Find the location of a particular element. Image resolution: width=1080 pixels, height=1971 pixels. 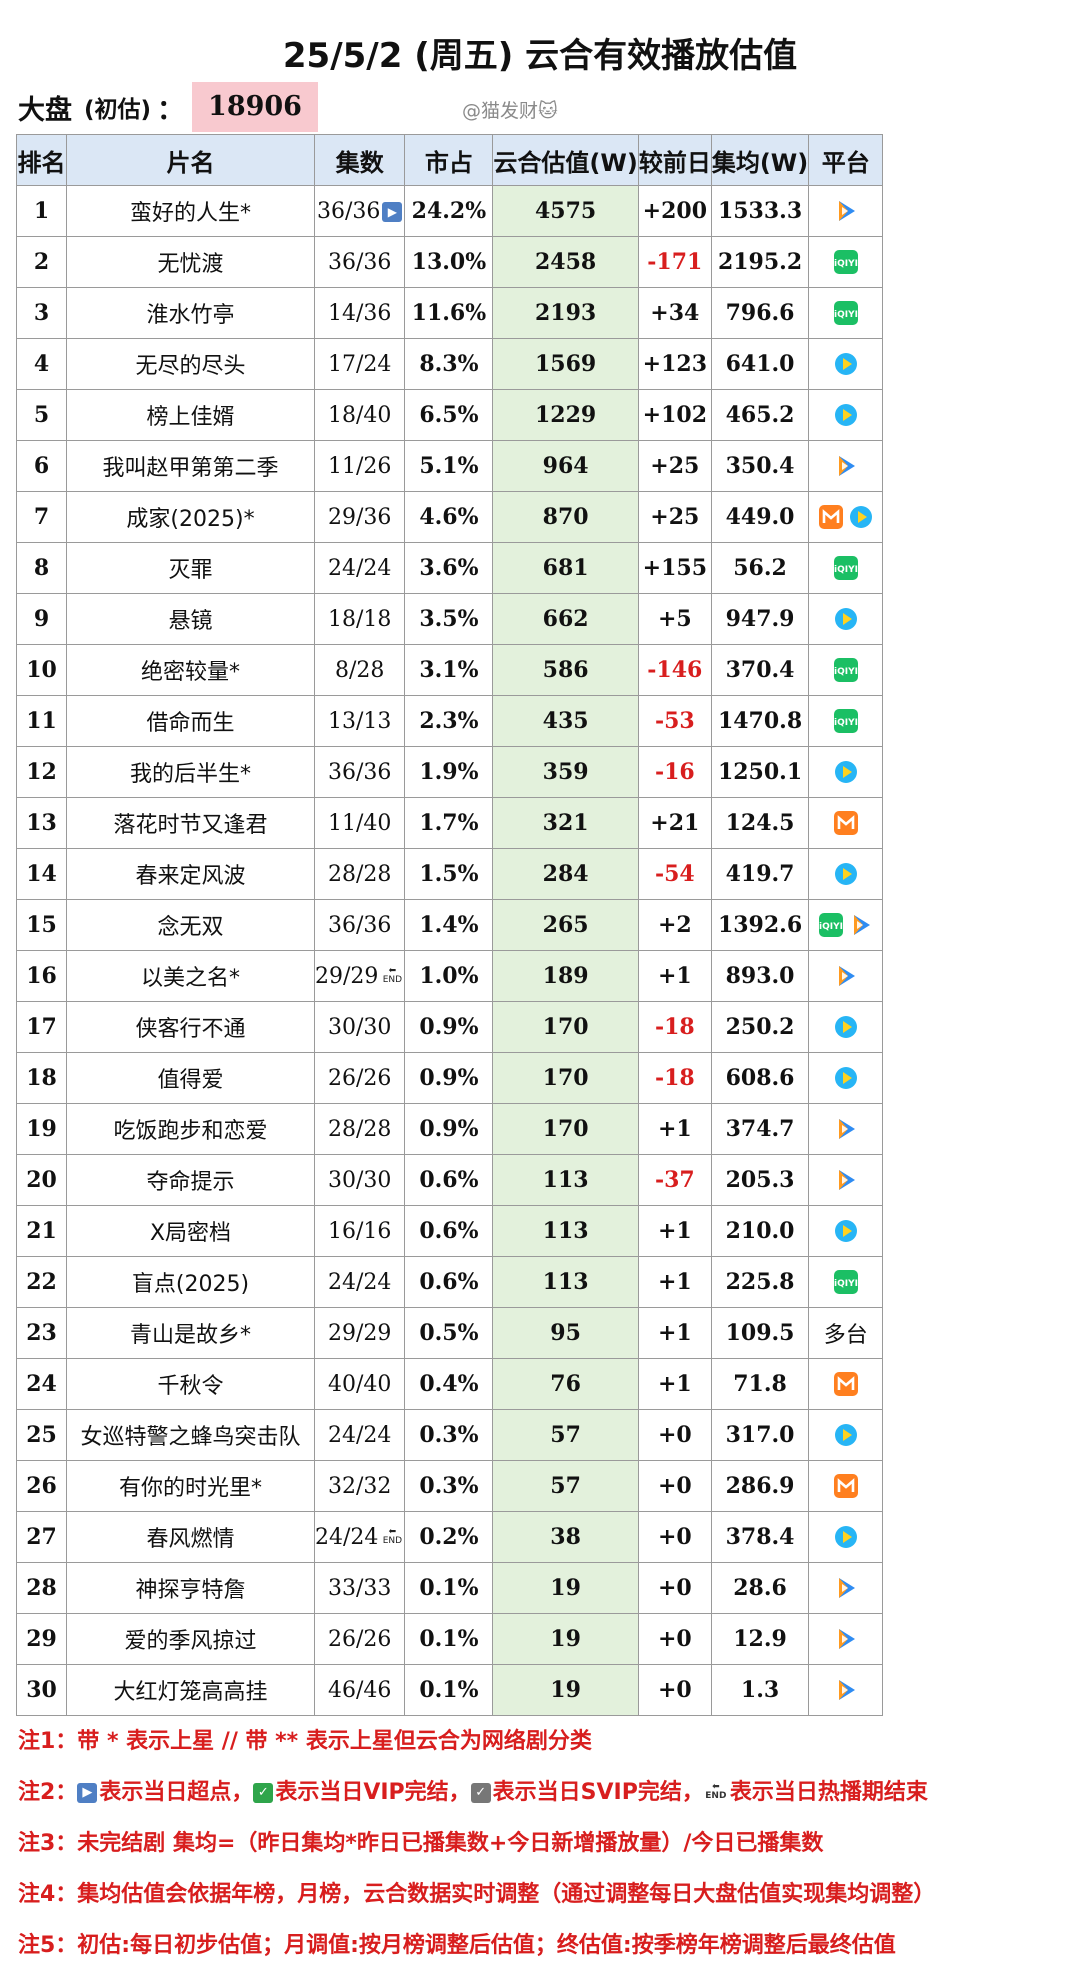

row-estimate: 2193 is located at coordinates (565, 313).